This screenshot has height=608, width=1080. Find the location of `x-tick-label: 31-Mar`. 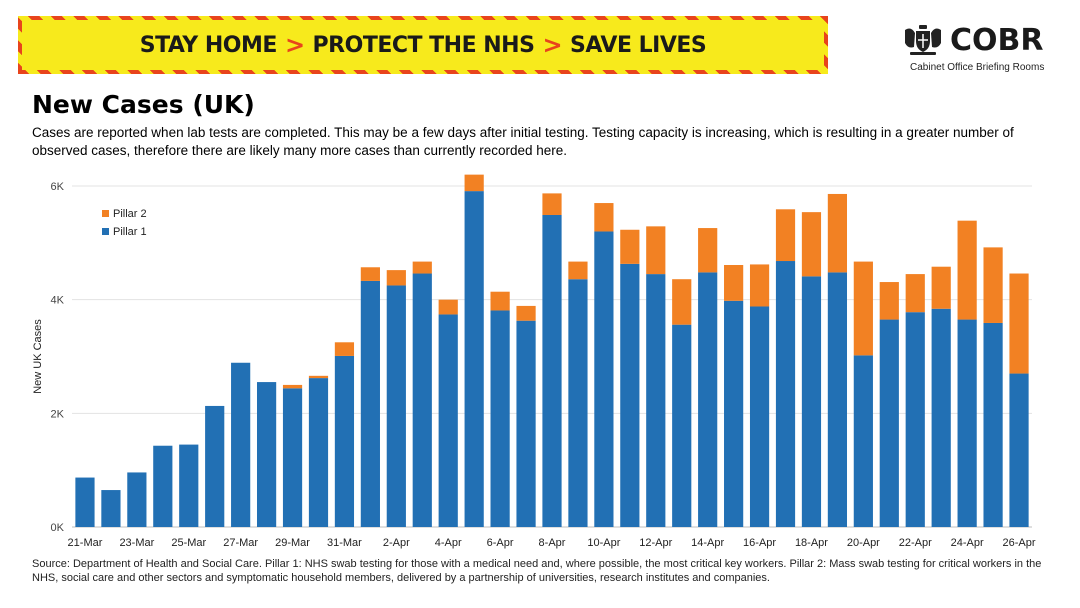

x-tick-label: 31-Mar is located at coordinates (344, 543).